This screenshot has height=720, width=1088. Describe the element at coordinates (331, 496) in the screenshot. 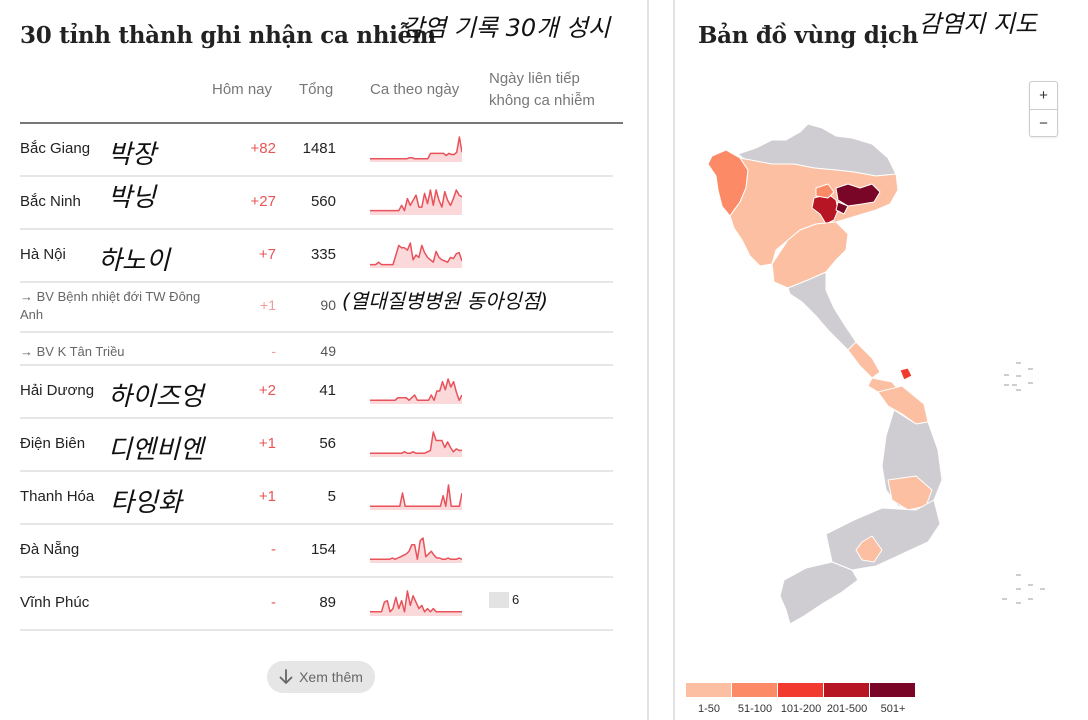

I see `total-cases: 5` at that location.